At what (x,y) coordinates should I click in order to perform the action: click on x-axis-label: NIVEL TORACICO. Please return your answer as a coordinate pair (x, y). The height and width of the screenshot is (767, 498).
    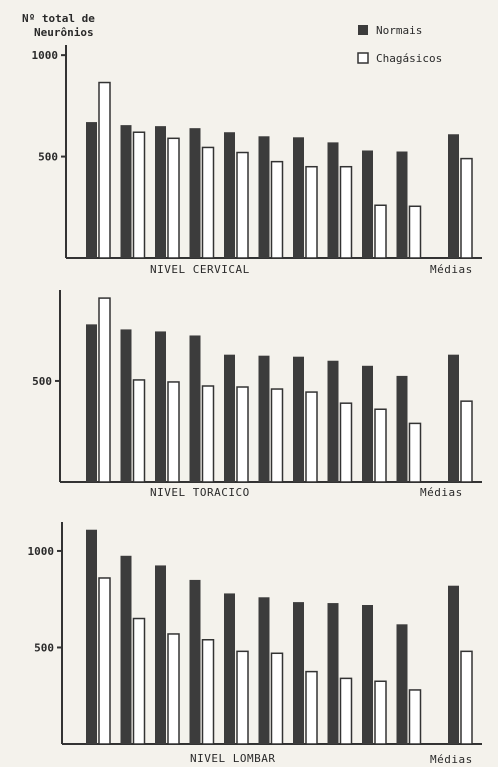
    Looking at the image, I should click on (200, 492).